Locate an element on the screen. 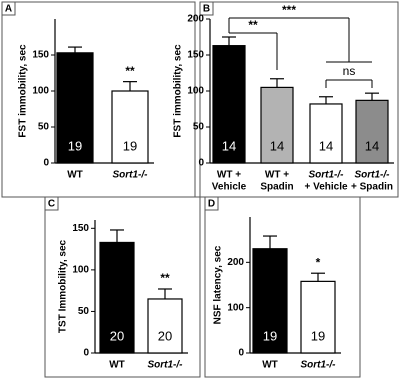 Image resolution: width=400 pixels, height=381 pixels. y-axis-label: NSF latency, sec is located at coordinates (218, 284).